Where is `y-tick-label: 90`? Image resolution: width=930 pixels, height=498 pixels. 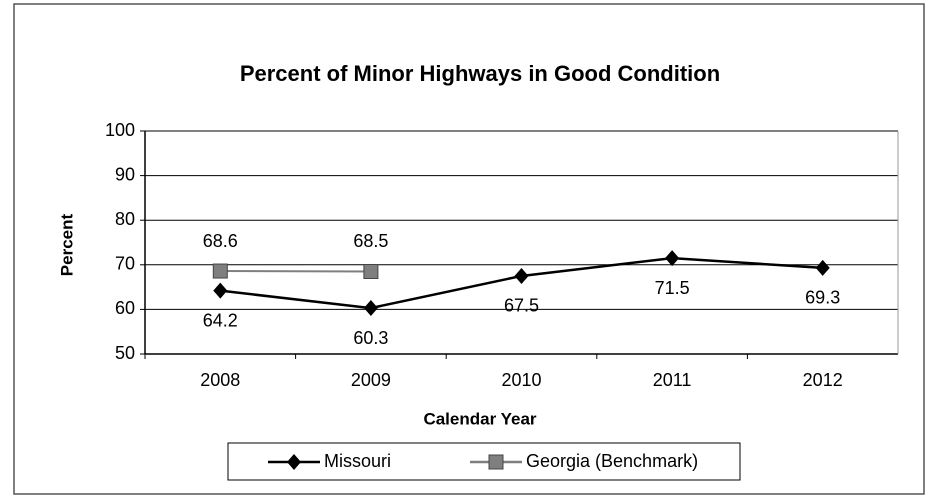
y-tick-label: 90 is located at coordinates (125, 174).